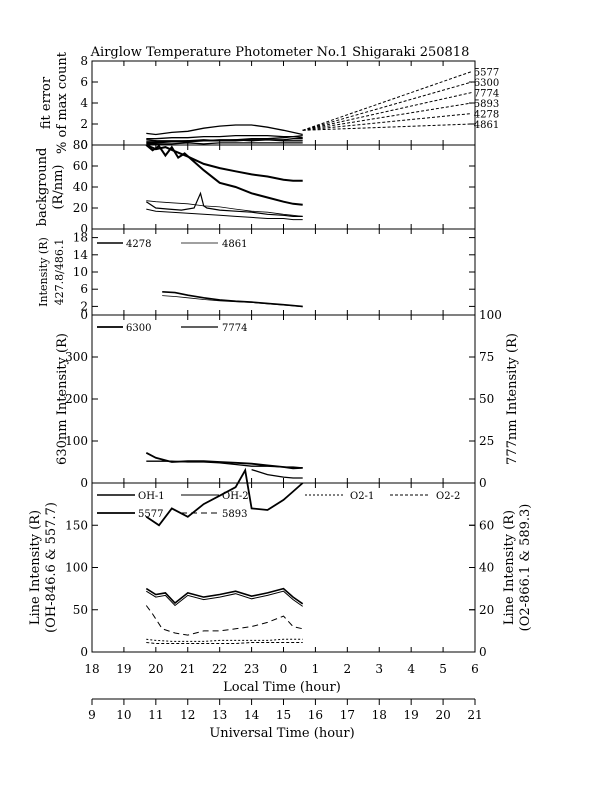 Image resolution: width=612 pixels, height=792 pixels. What do you see at coordinates (80, 238) in the screenshot?
I see `panel-3-y-tick-label: 18` at bounding box center [80, 238].